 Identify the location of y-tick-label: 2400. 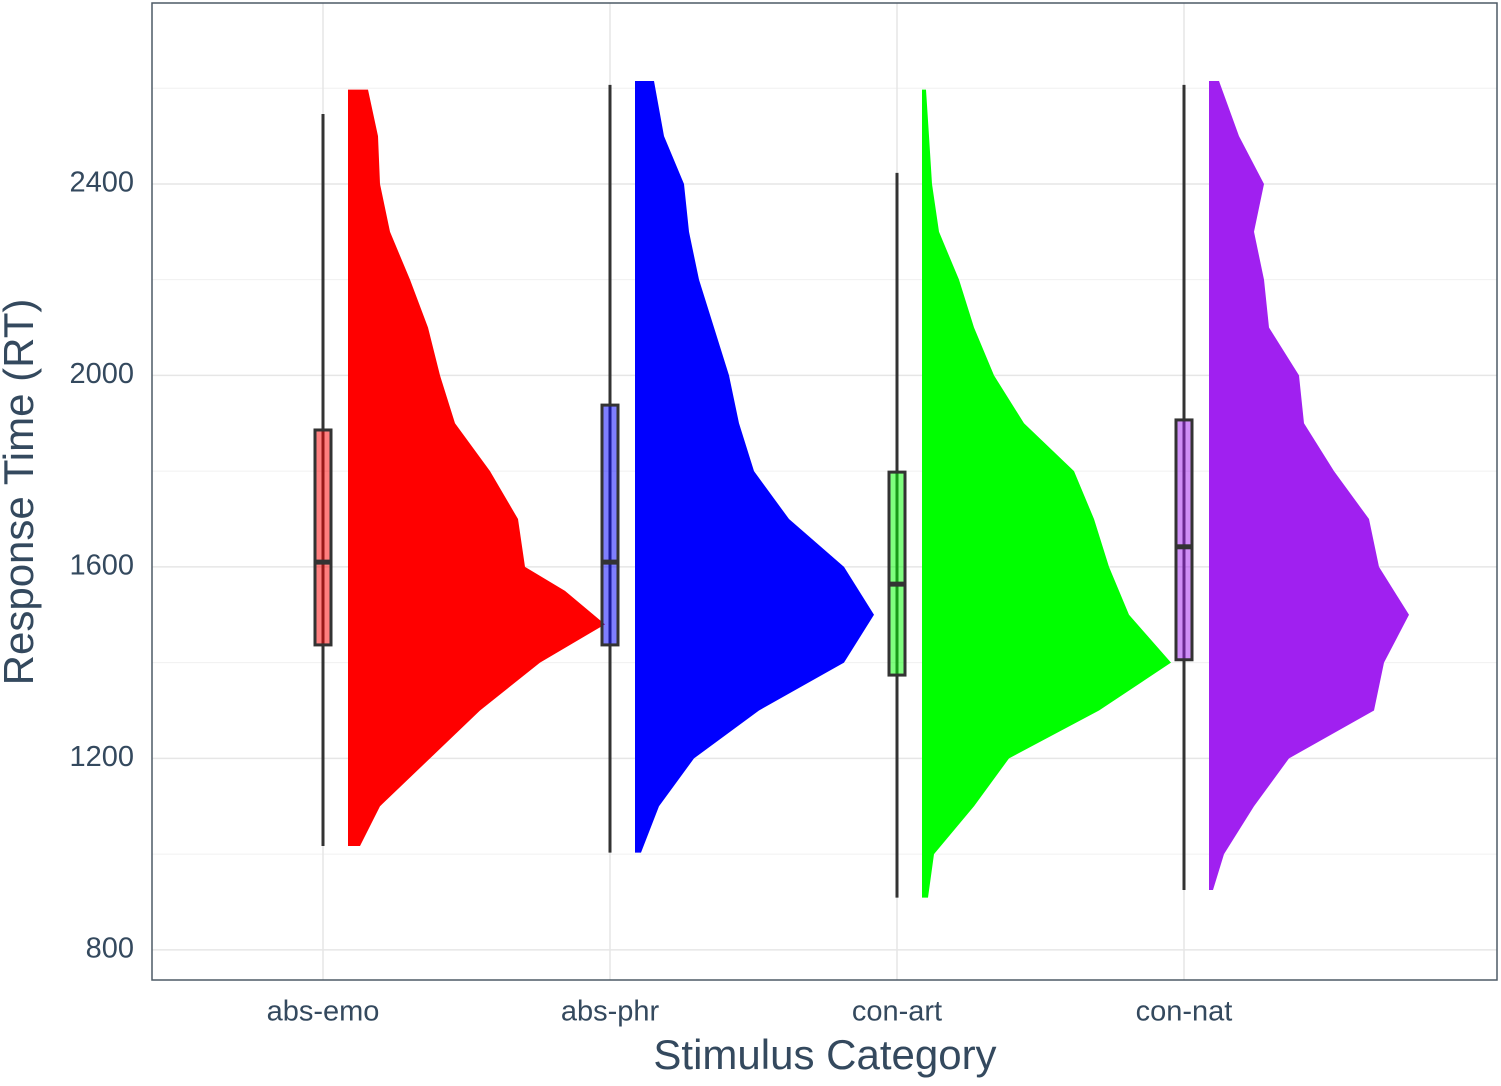
(101, 183).